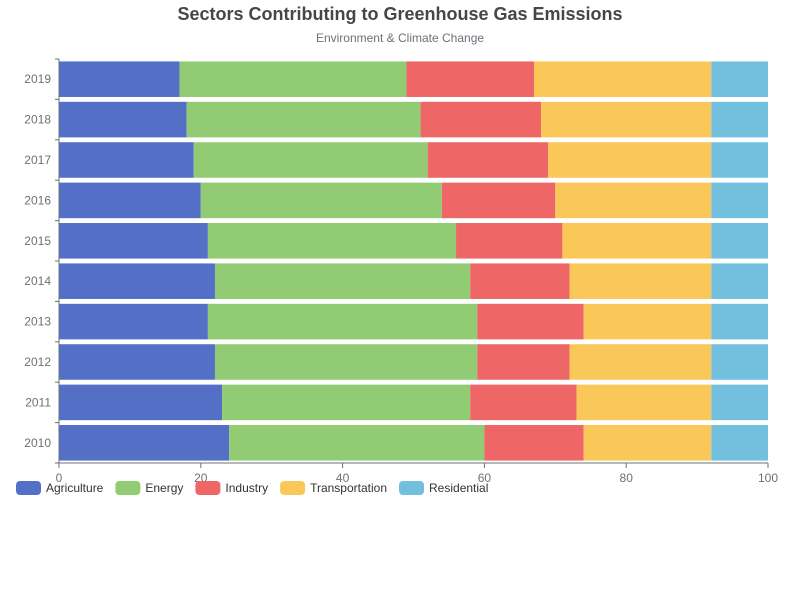 The image size is (800, 600). Describe the element at coordinates (485, 478) in the screenshot. I see `x-tick-label: 60` at that location.